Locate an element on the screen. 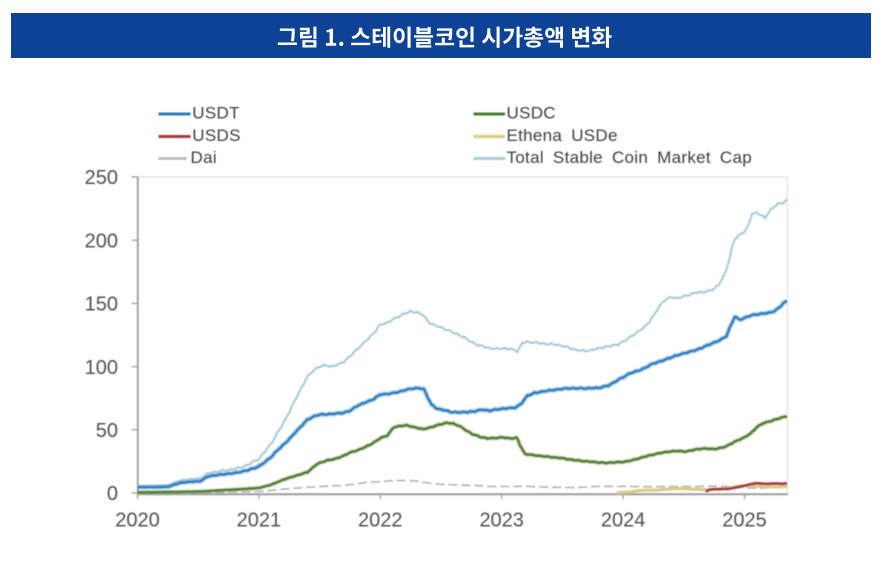 The width and height of the screenshot is (892, 573). svg-text: USDC is located at coordinates (531, 113).